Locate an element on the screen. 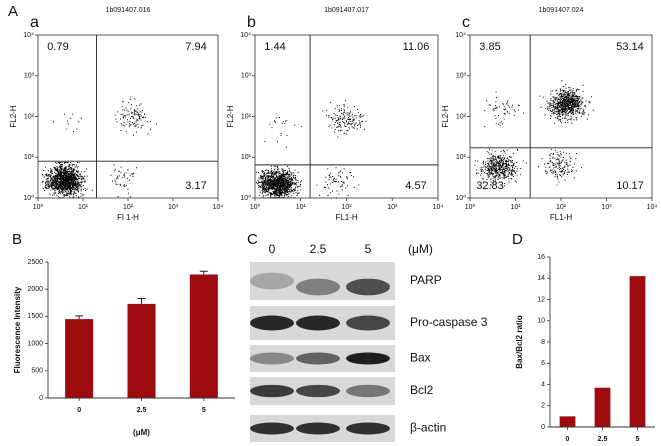 Image resolution: width=661 pixels, height=446 pixels. quadrant-value: 3.85 is located at coordinates (489, 47).